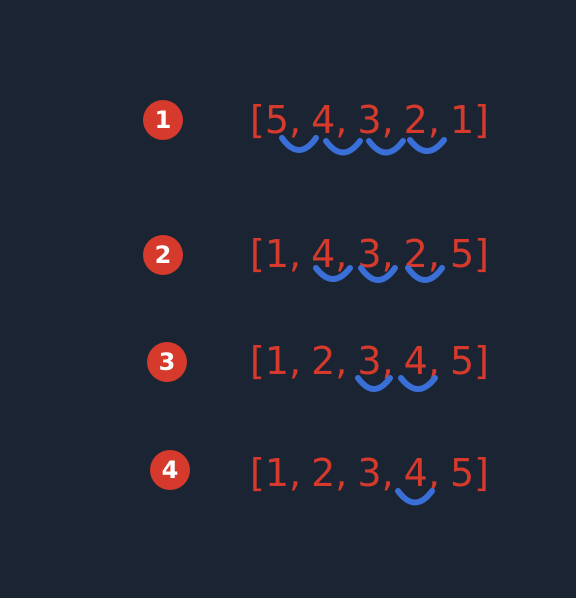 The image size is (576, 598). I want to click on step-number: 2, so click(163, 255).